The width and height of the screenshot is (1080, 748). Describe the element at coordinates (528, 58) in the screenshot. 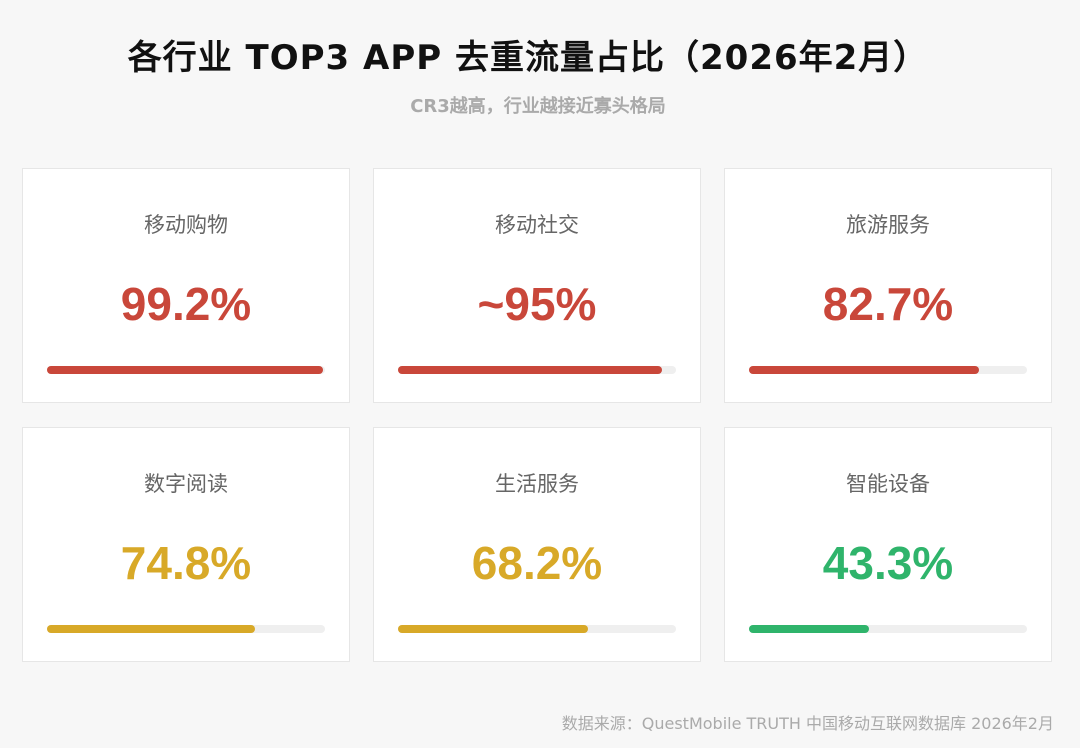

I see `page-title: 各行业 TOP3 APP 去重流量占比（2026年2月）` at that location.